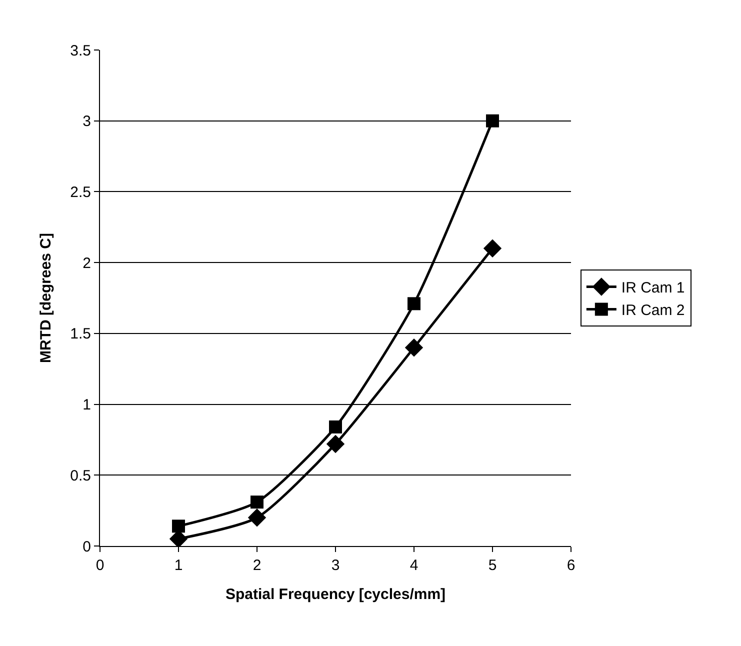 The height and width of the screenshot is (646, 741). What do you see at coordinates (178, 565) in the screenshot?
I see `x-tick-label: 1` at bounding box center [178, 565].